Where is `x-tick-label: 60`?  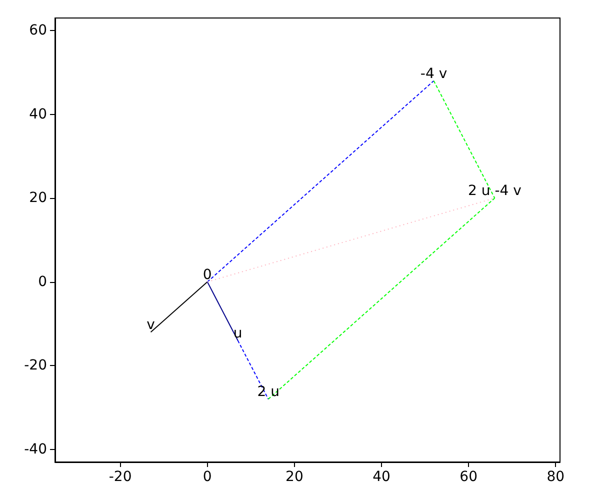 x-tick-label: 60 is located at coordinates (469, 477).